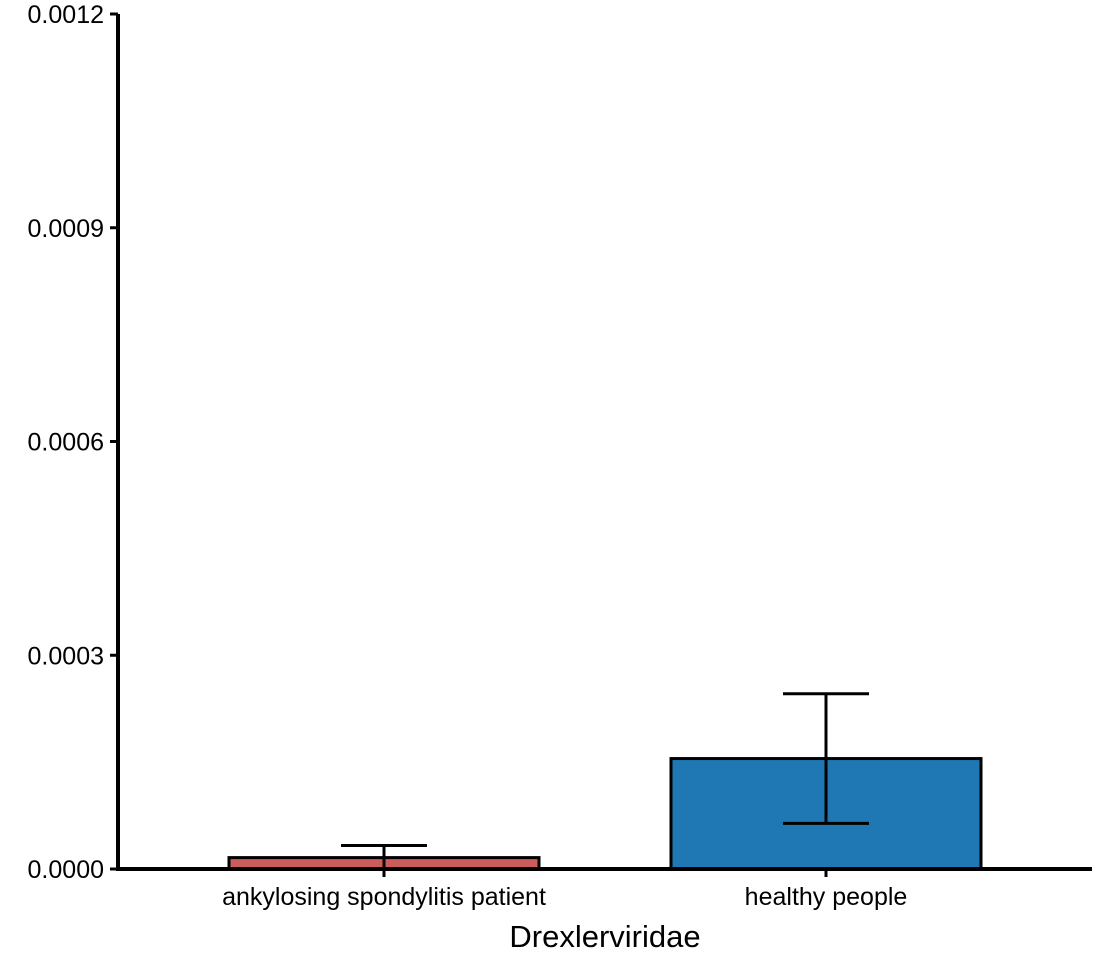 The width and height of the screenshot is (1108, 972). What do you see at coordinates (66, 443) in the screenshot?
I see `y-tick-label-2: 0.0006` at bounding box center [66, 443].